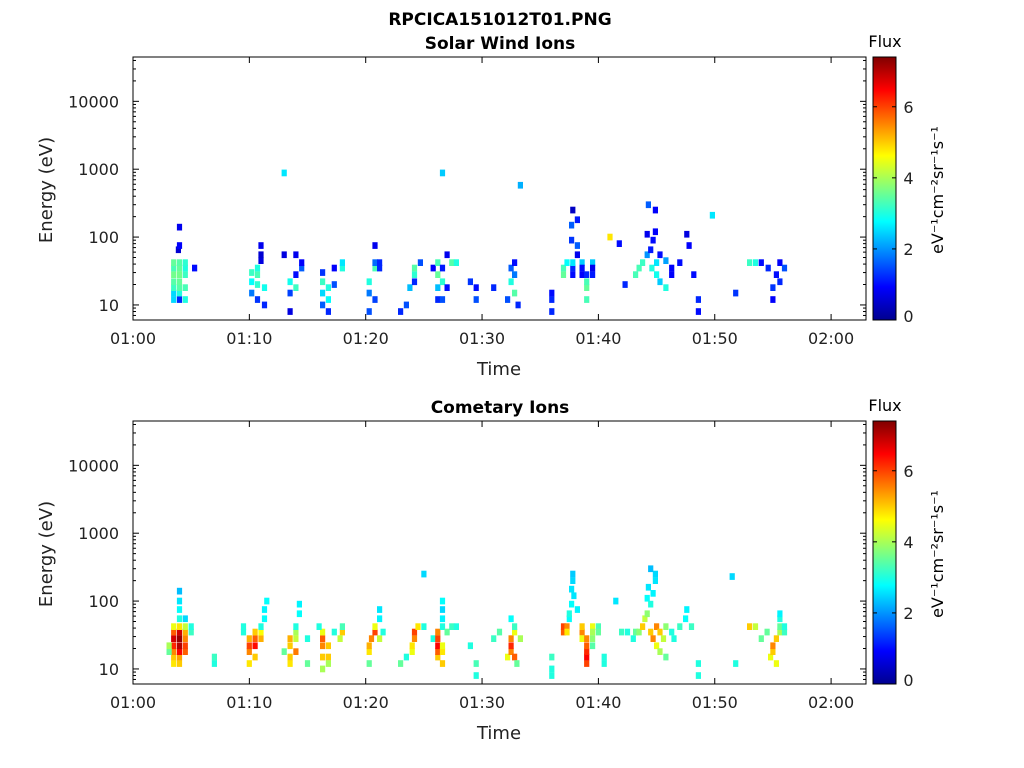 The width and height of the screenshot is (1024, 768). What do you see at coordinates (498, 733) in the screenshot?
I see `x-axis-label: Time` at bounding box center [498, 733].